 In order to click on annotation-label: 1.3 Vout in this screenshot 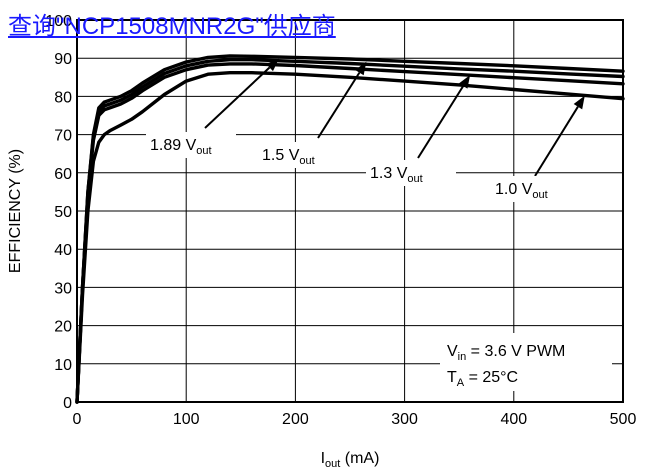, I will do `click(396, 175)`.